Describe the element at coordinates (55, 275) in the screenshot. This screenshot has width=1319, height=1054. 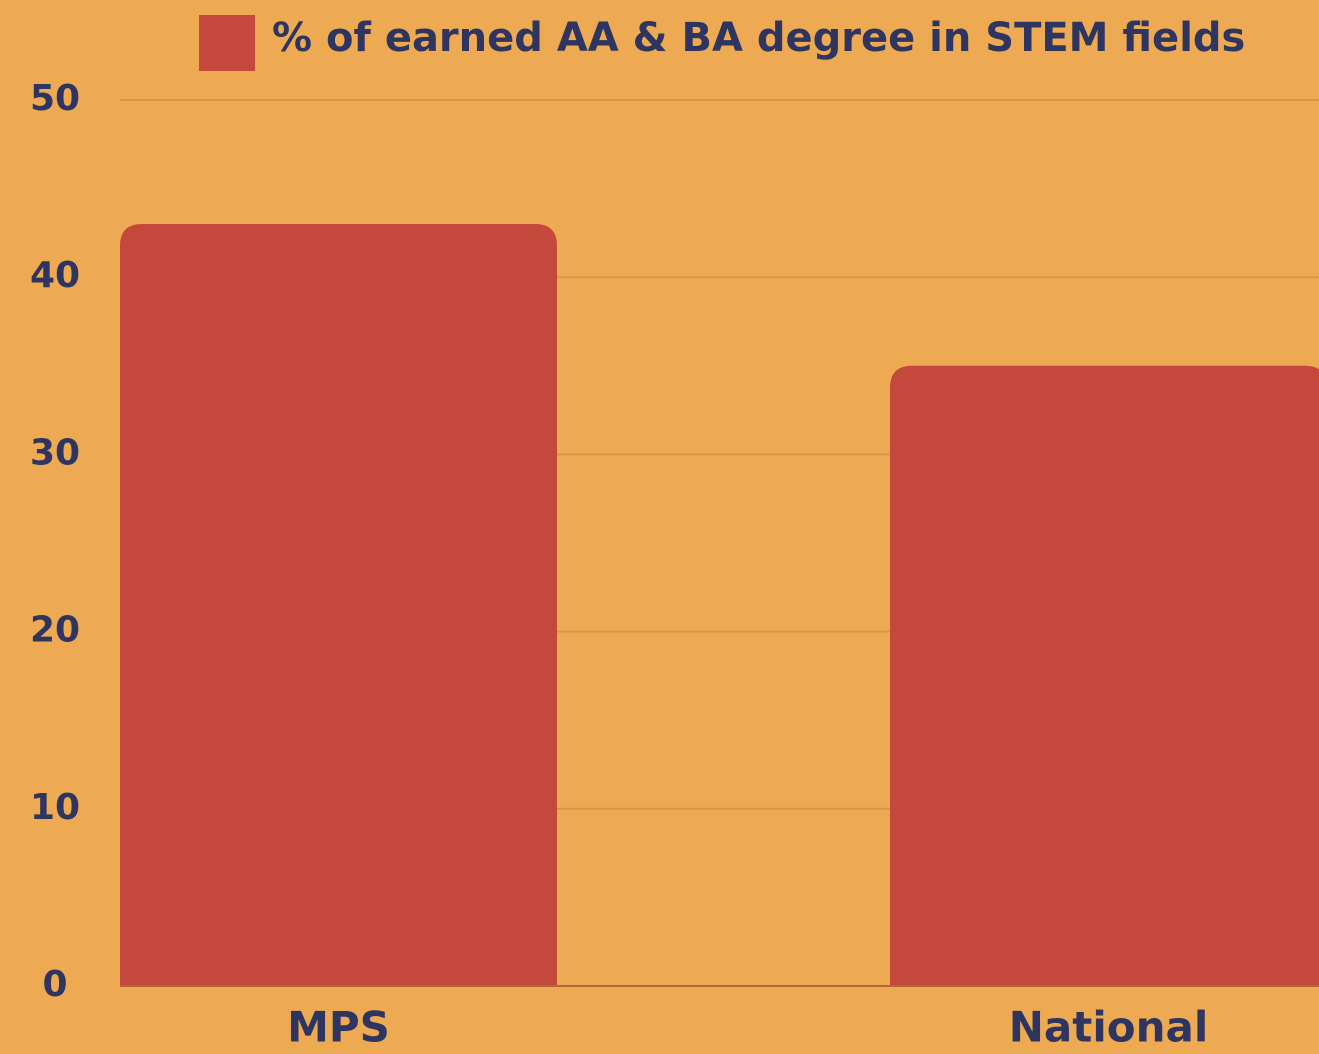
I see `y-tick-label: 40` at that location.